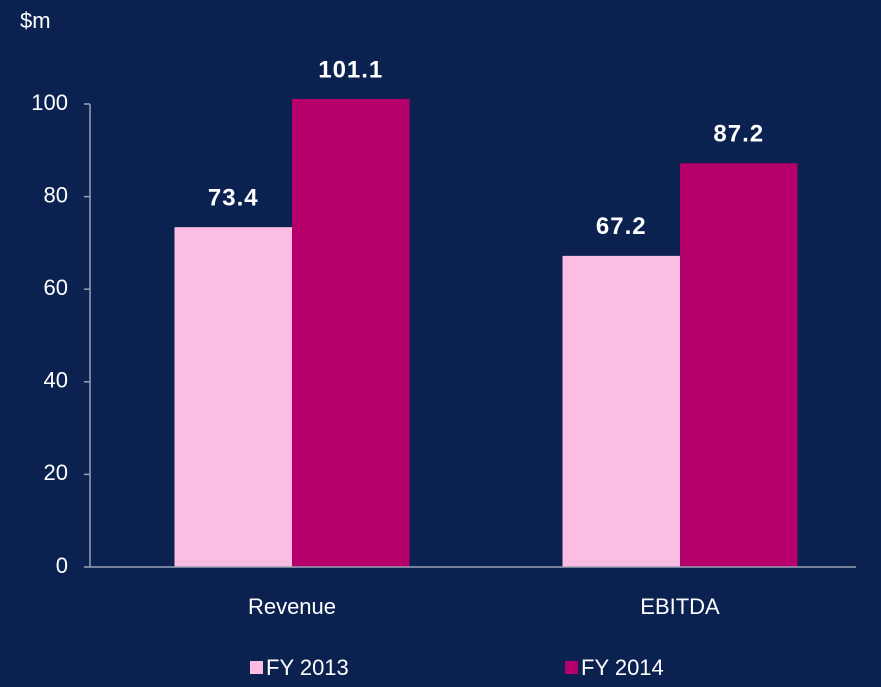 The width and height of the screenshot is (881, 687). I want to click on y-tick-label: 40, so click(56, 380).